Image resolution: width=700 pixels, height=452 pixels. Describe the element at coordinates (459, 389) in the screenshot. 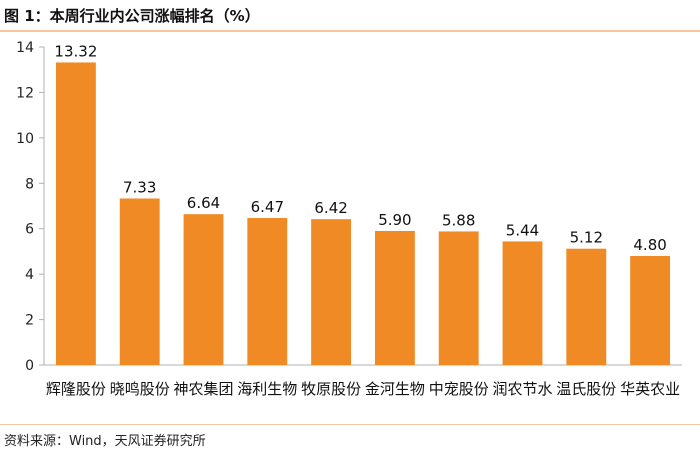

I see `category-label: 中宠股份` at that location.